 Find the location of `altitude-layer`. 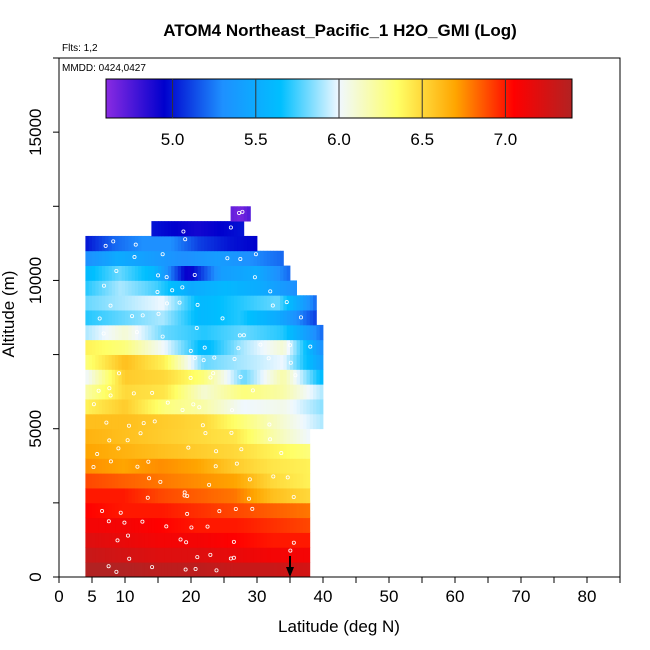

altitude-layer is located at coordinates (198, 436).